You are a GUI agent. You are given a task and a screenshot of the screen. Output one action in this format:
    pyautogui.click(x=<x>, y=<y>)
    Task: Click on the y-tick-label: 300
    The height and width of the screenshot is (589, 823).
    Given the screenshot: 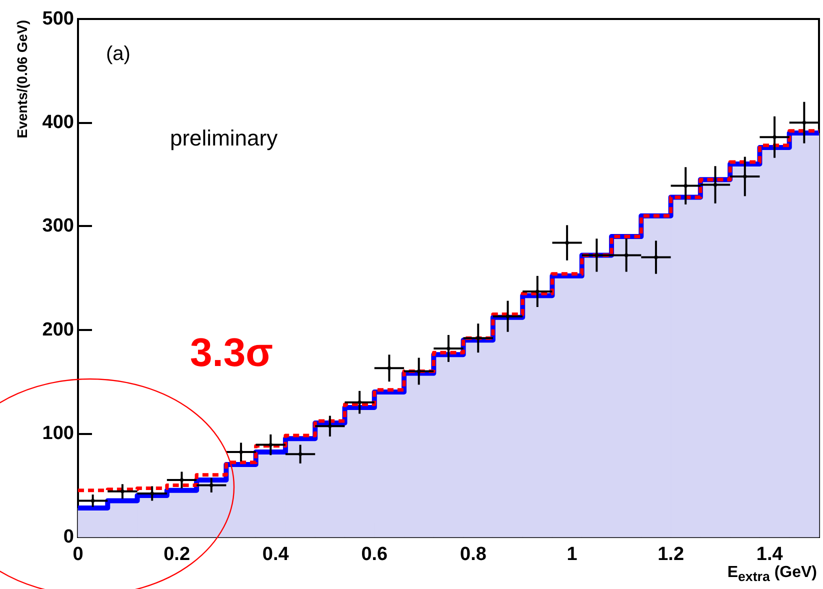 What is the action you would take?
    pyautogui.click(x=58, y=226)
    